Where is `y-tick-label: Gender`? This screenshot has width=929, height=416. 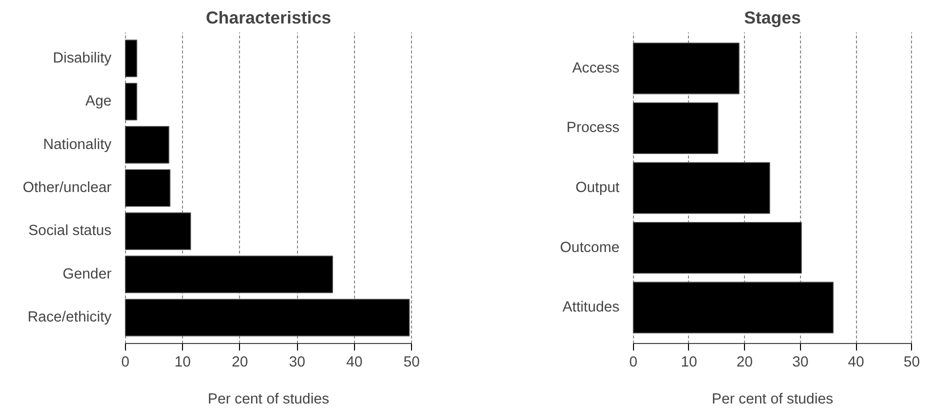
y-tick-label: Gender is located at coordinates (87, 274).